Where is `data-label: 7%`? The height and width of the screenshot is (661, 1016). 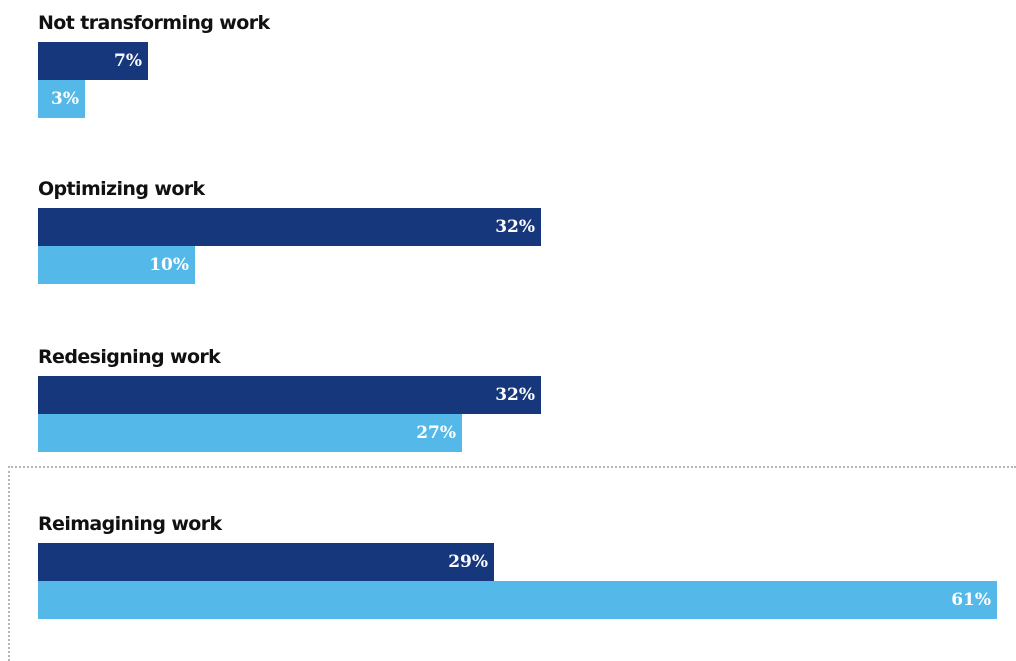
data-label: 7% is located at coordinates (128, 61).